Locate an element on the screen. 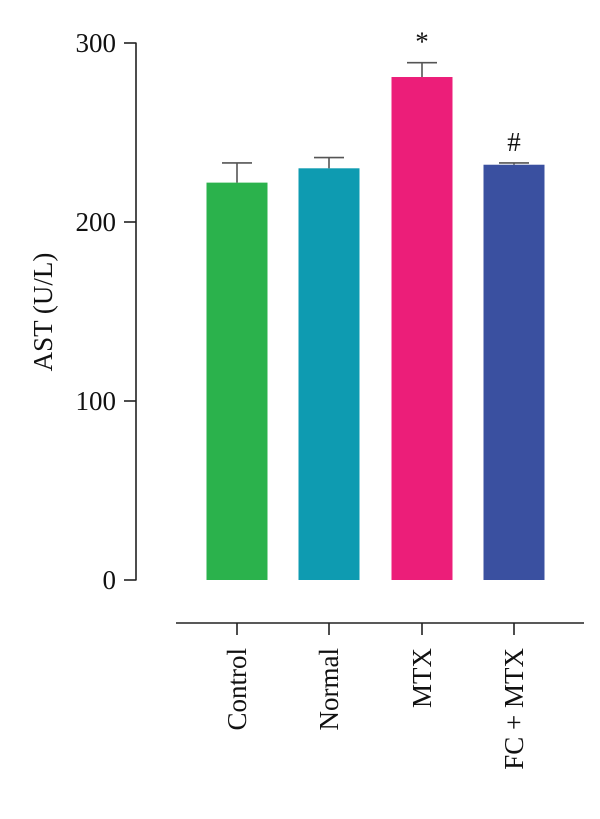 The height and width of the screenshot is (819, 600). y-tick-label: 300 is located at coordinates (96, 43).